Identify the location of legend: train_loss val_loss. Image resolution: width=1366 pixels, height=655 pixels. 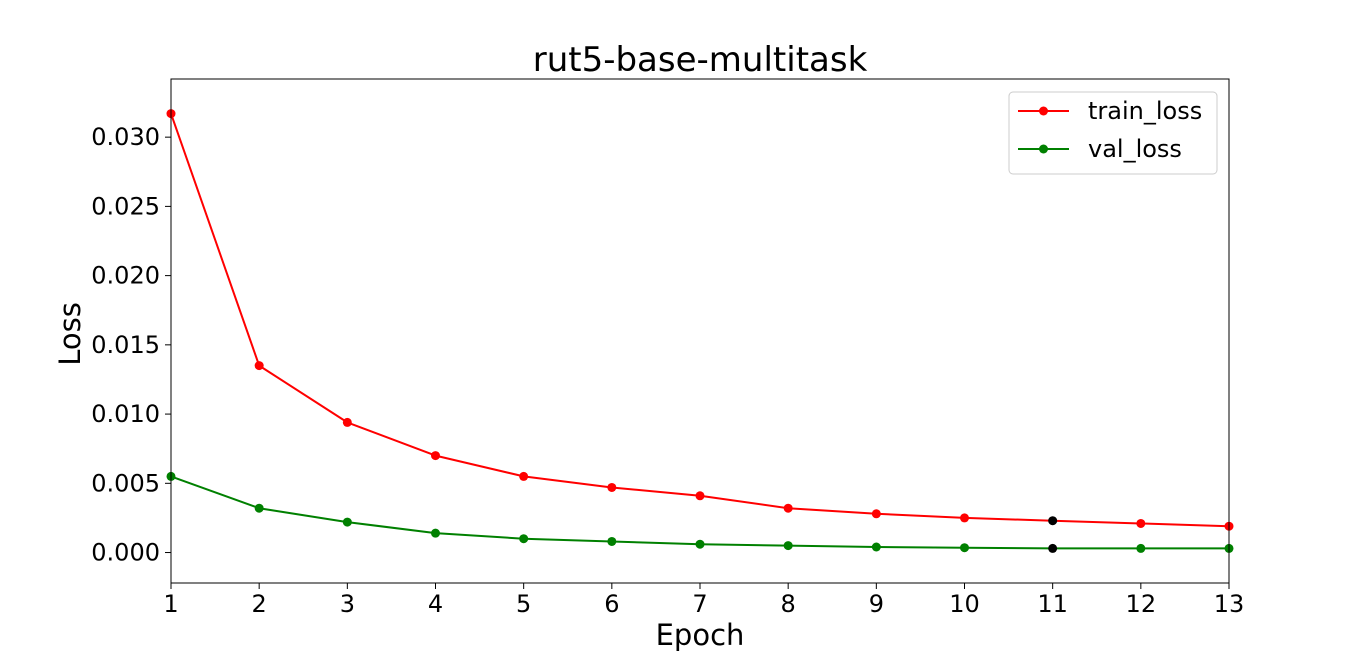
(1113, 133).